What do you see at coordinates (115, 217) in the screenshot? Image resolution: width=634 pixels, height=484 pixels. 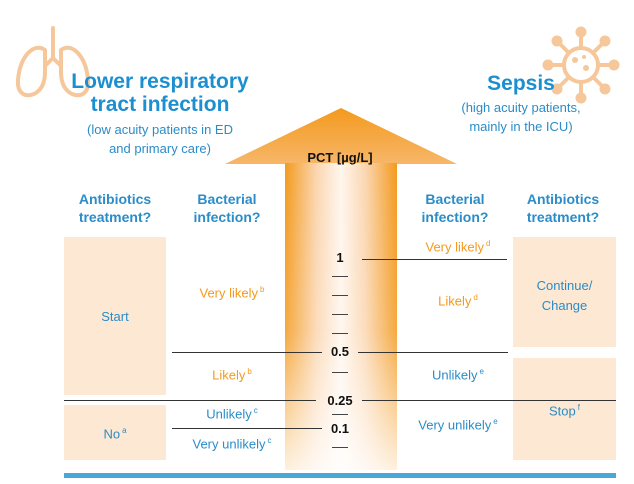 I see `left-col1-header-line2: treatment?` at bounding box center [115, 217].